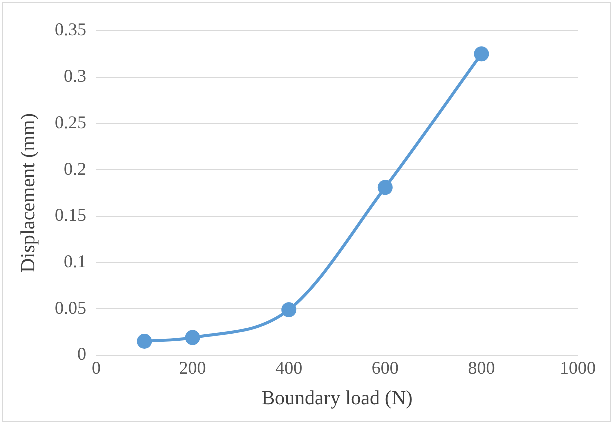  I want to click on x-tick-label: 1000, so click(578, 368).